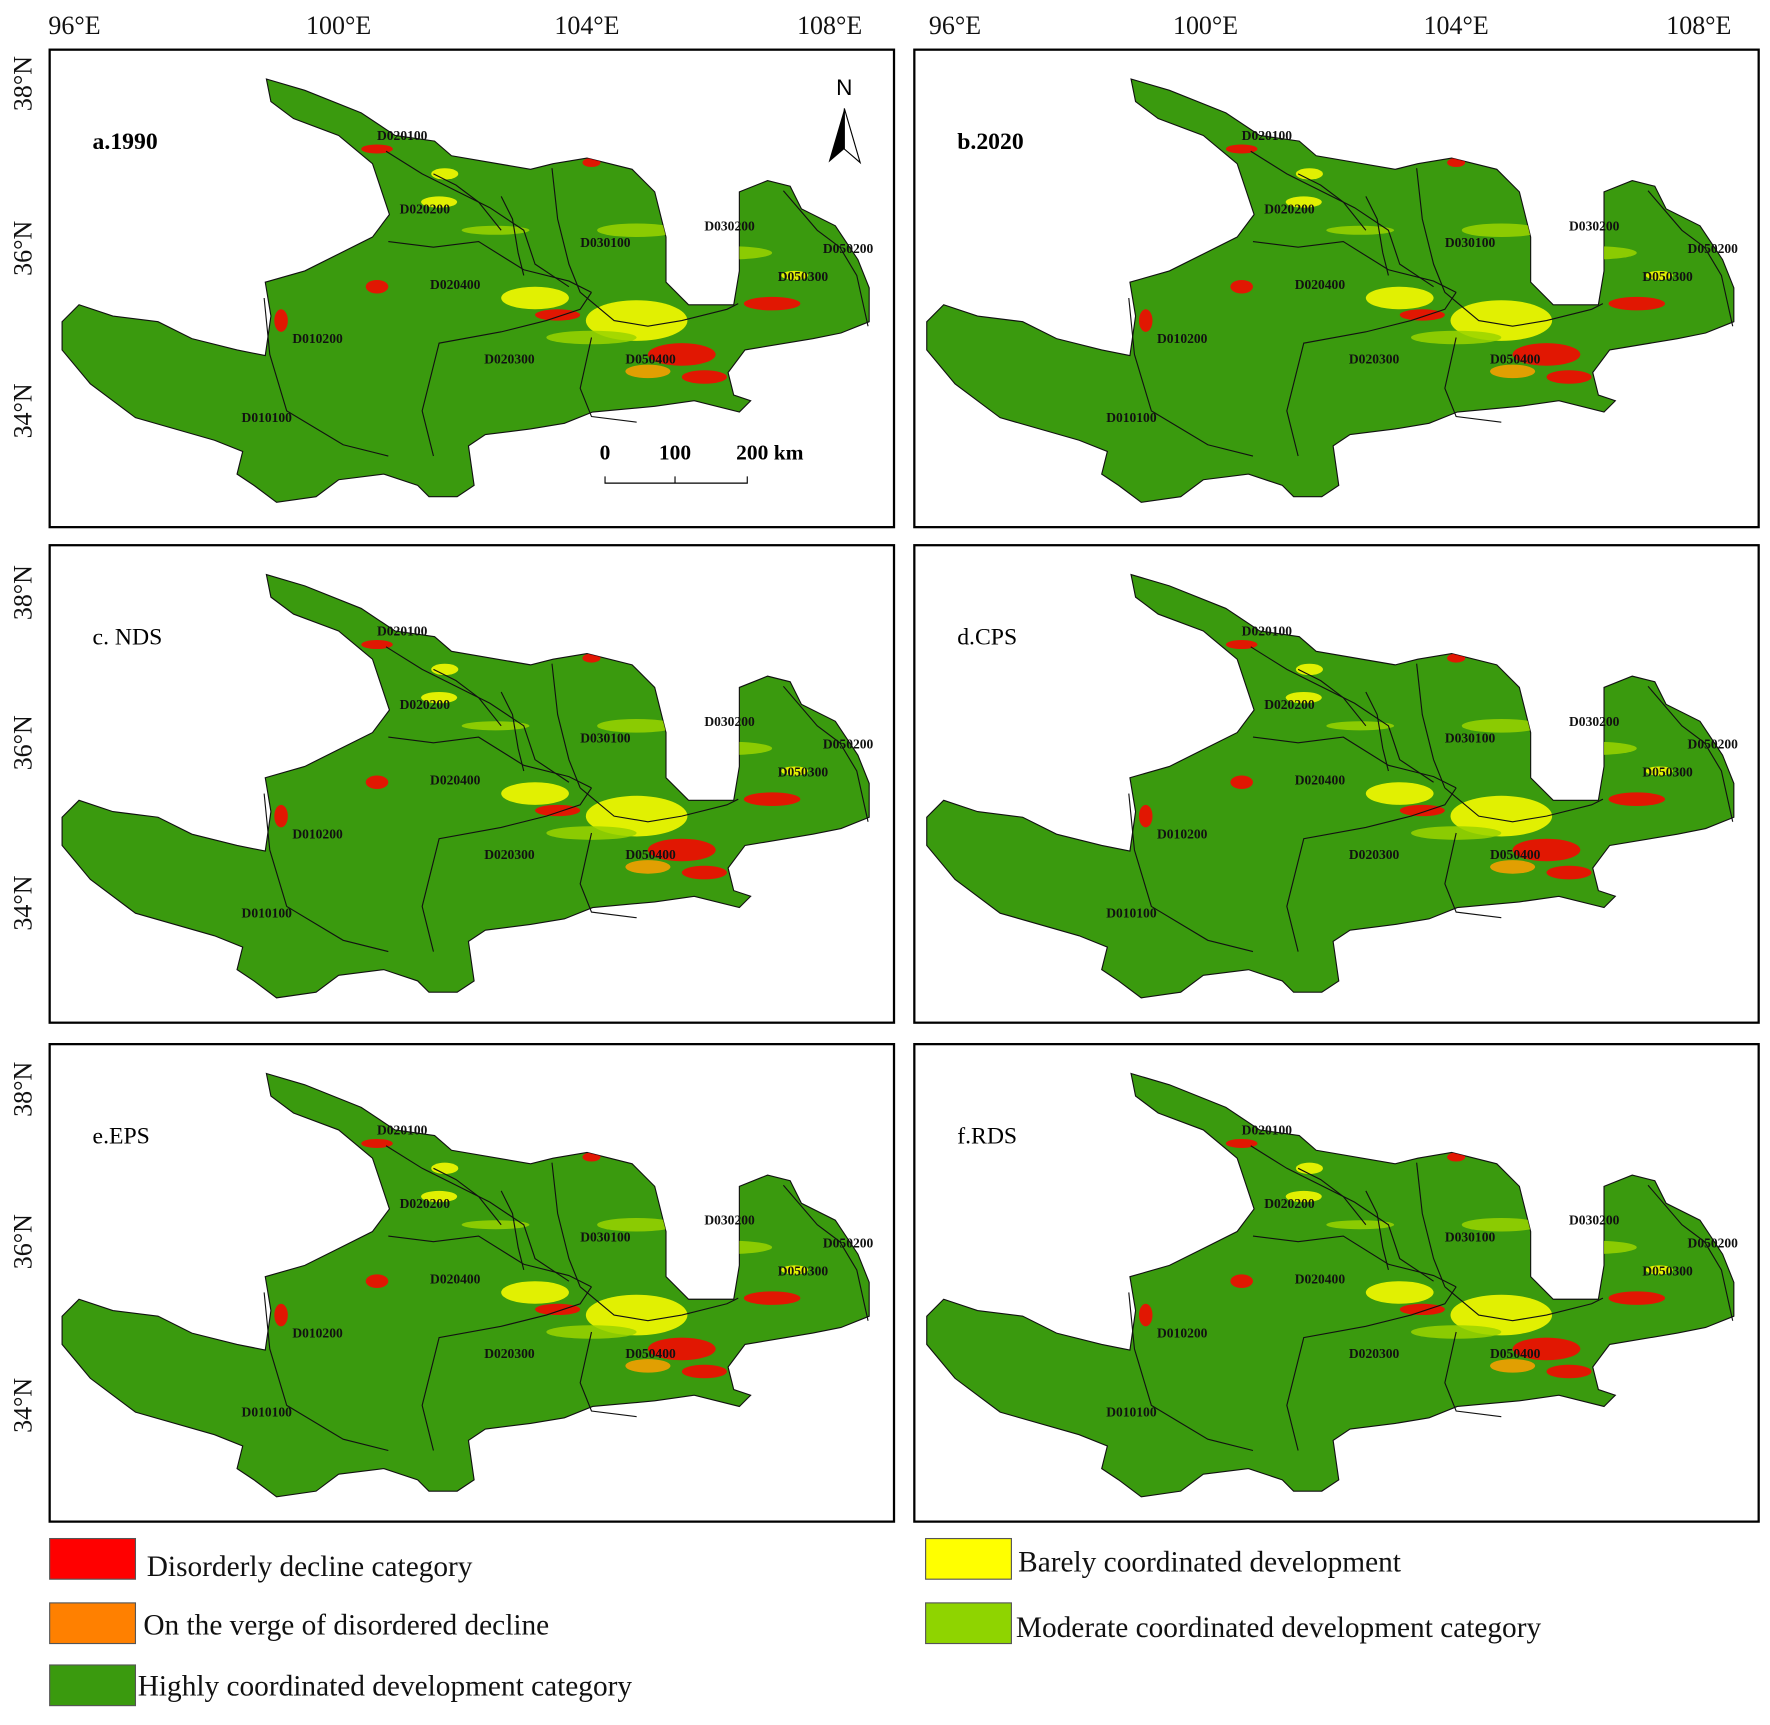  What do you see at coordinates (605, 452) in the screenshot?
I see `scale-label: 0` at bounding box center [605, 452].